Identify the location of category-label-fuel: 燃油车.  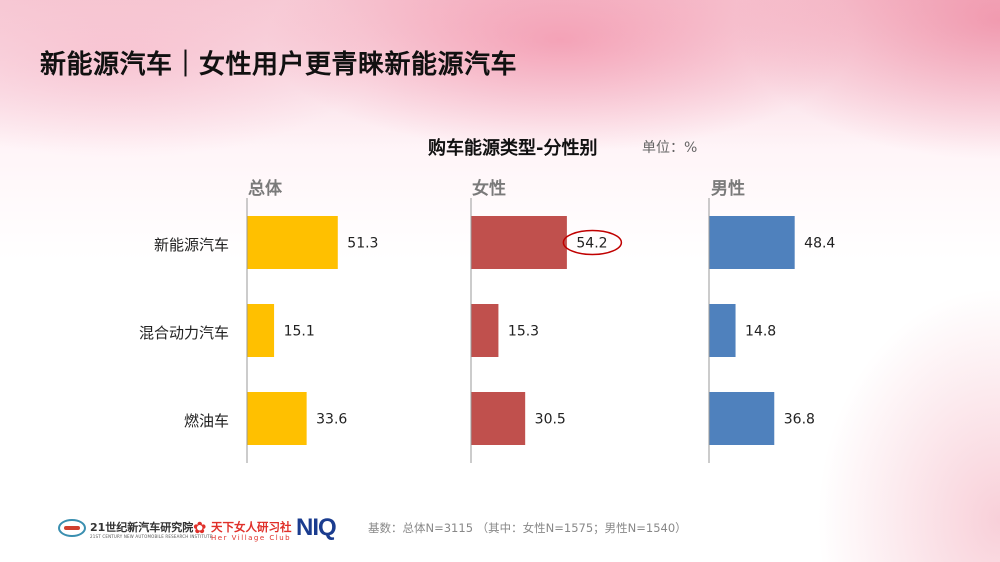
(206, 421).